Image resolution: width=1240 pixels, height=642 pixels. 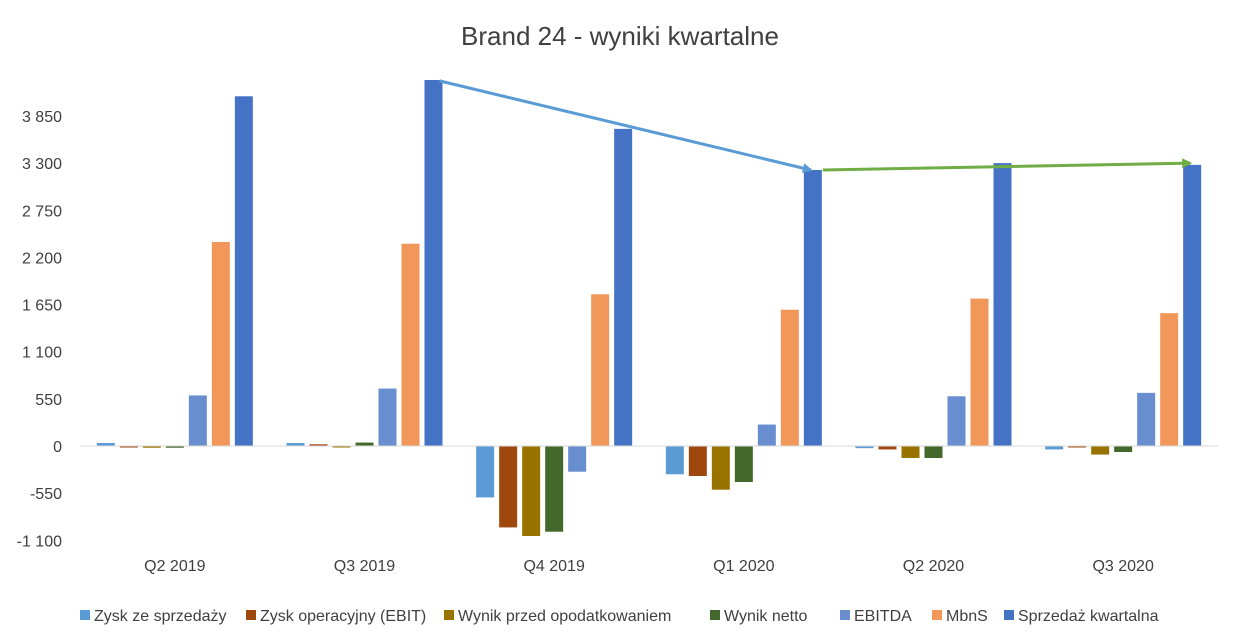 I want to click on legend-label: Zysk ze sprzedaży, so click(x=160, y=616).